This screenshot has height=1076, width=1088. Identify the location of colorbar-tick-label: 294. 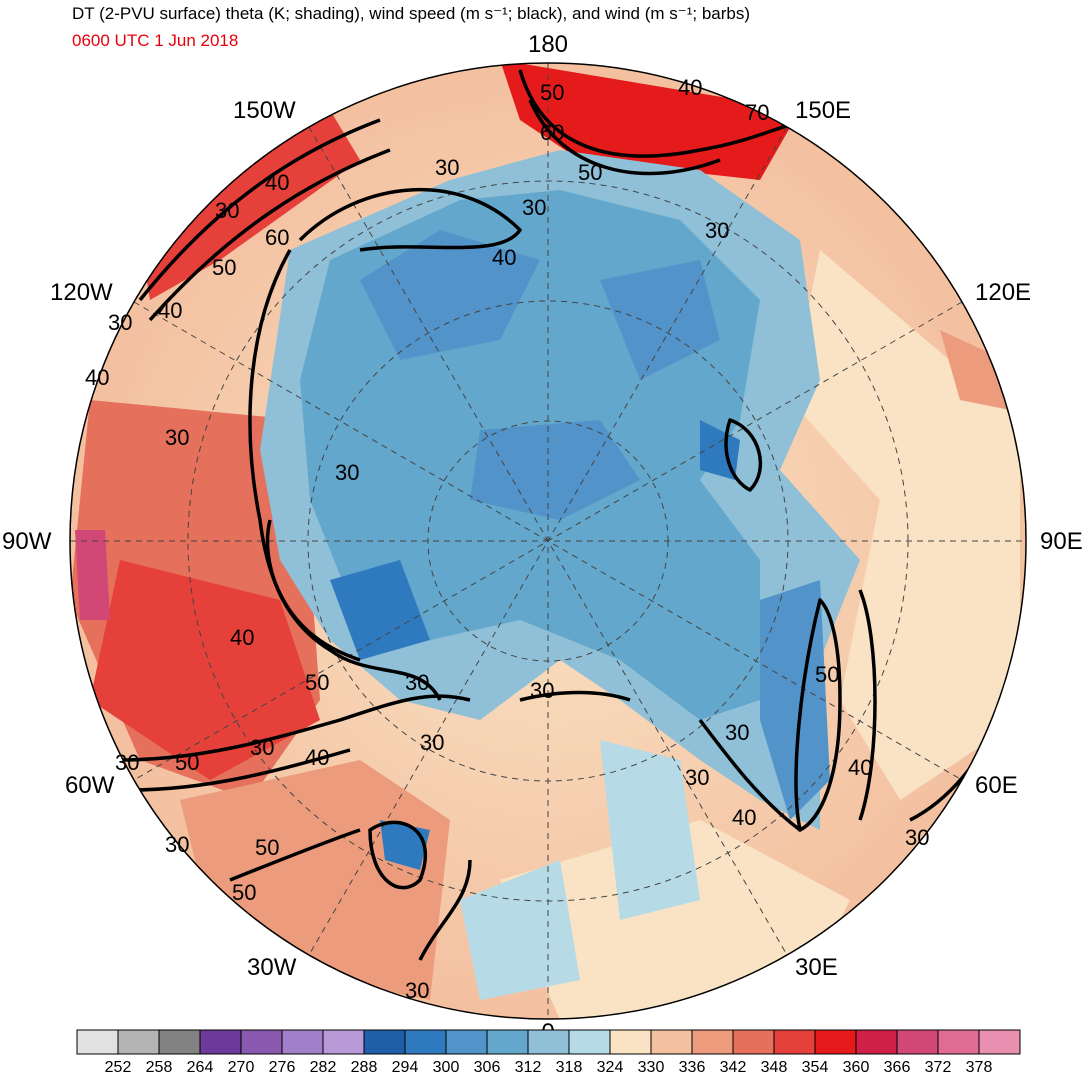
(405, 1067).